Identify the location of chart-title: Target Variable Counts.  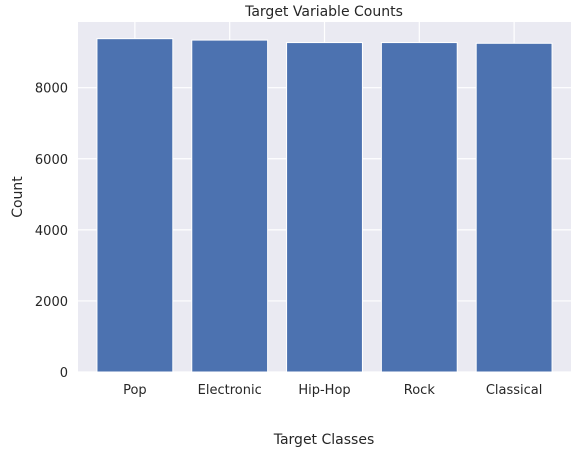
(323, 12).